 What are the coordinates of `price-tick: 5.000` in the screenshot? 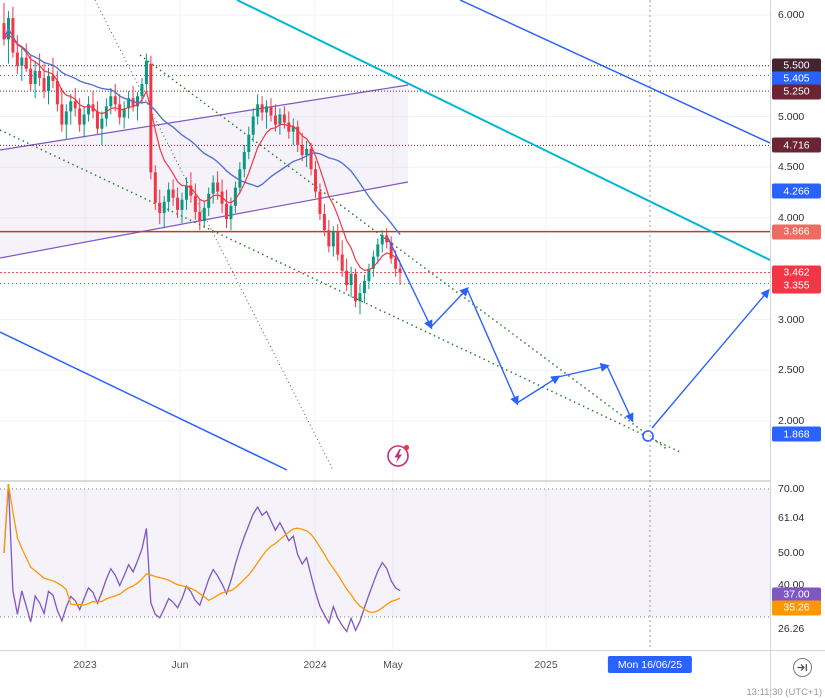 It's located at (791, 116).